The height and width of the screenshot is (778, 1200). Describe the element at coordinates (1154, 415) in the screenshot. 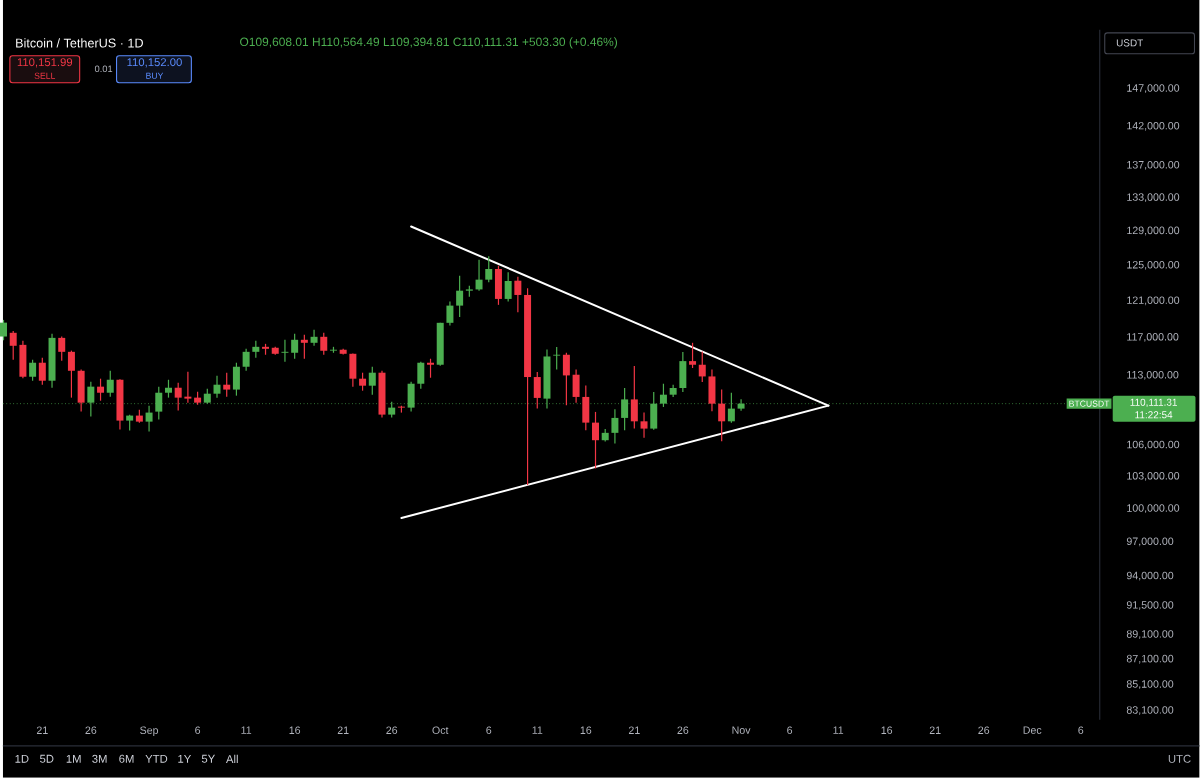

I see `text: 11:22:54` at that location.